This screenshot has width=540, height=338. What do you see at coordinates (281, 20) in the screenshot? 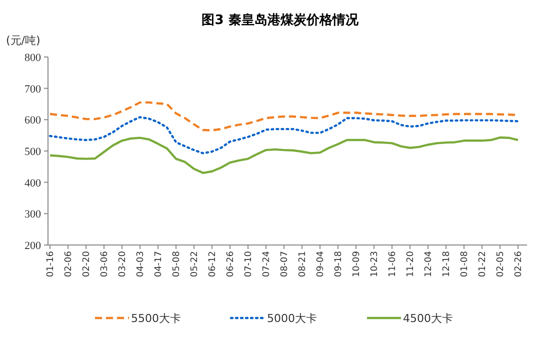
I see `chart-title: 图3 秦皇岛港煤炭价格情况` at bounding box center [281, 20].